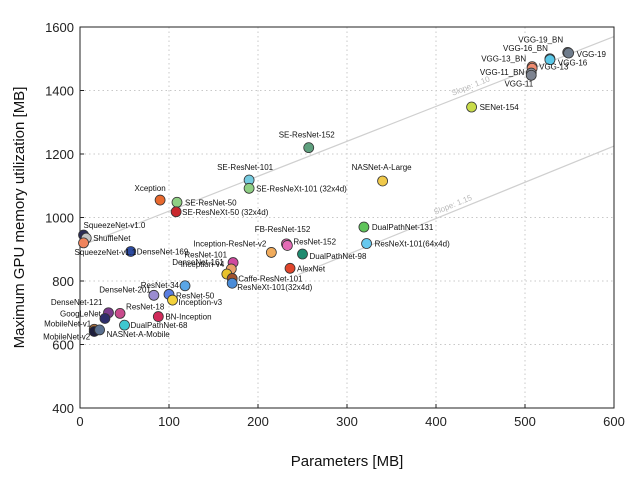 The image size is (640, 483). Describe the element at coordinates (145, 306) in the screenshot. I see `point-label-resnet-18: ResNet-18` at that location.